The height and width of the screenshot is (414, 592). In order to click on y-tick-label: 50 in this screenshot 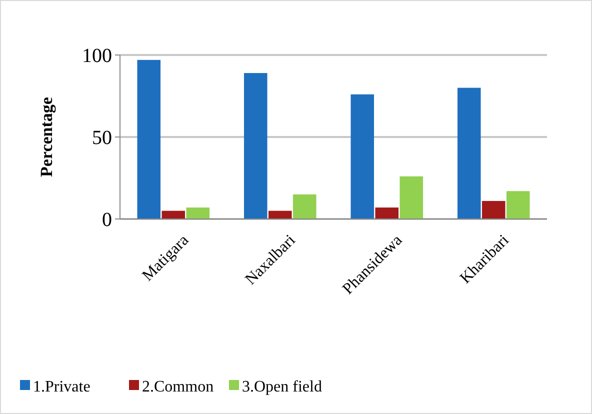, I will do `click(102, 138)`.